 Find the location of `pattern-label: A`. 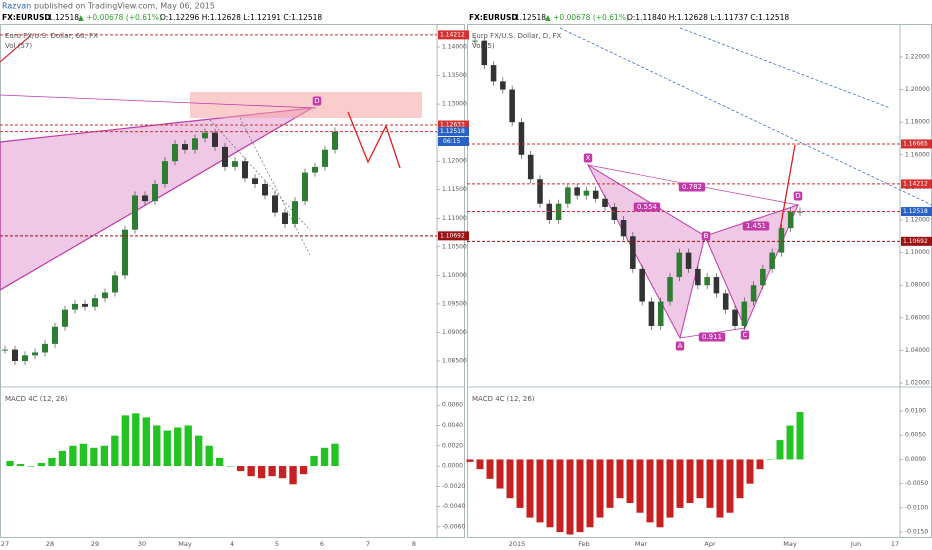

pattern-label: A is located at coordinates (680, 346).